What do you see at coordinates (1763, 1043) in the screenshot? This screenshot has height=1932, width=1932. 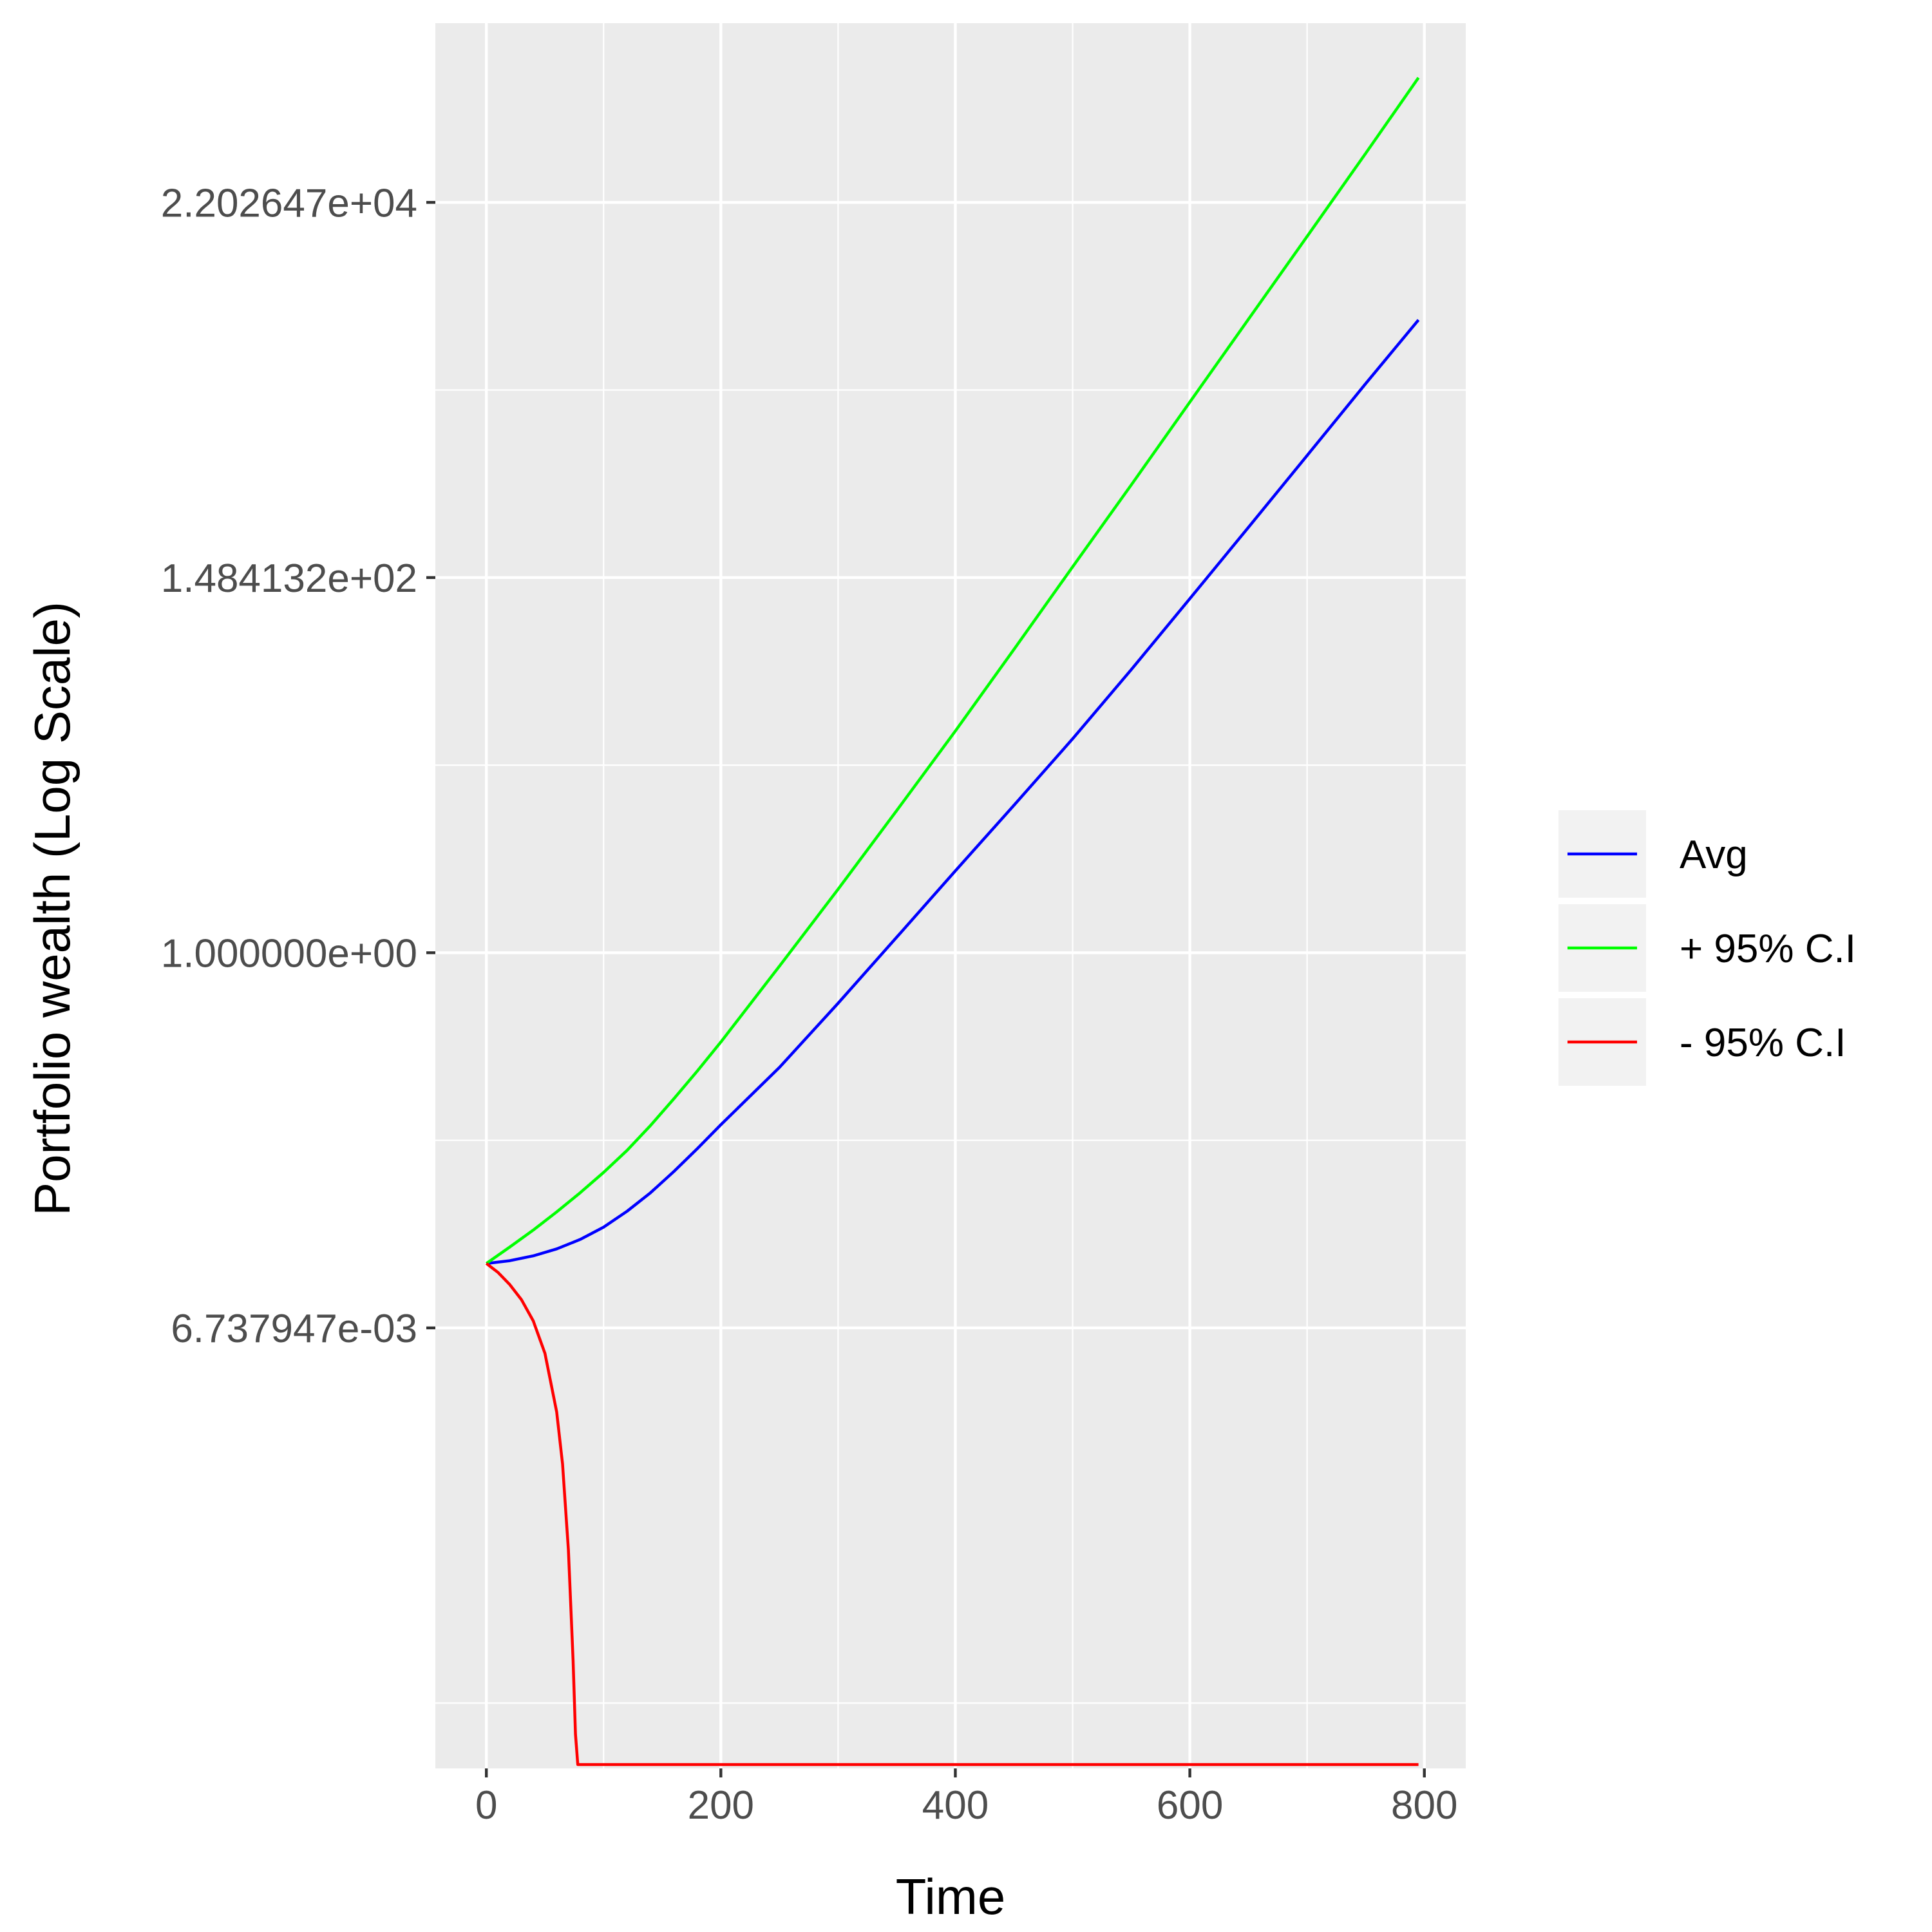 I see `legend-label: - 95% C.I` at bounding box center [1763, 1043].